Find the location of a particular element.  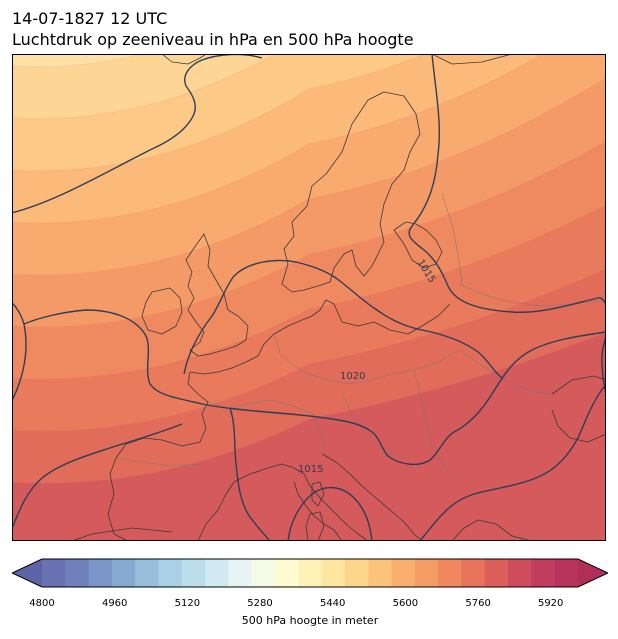

colorbar-outline is located at coordinates (310, 573).